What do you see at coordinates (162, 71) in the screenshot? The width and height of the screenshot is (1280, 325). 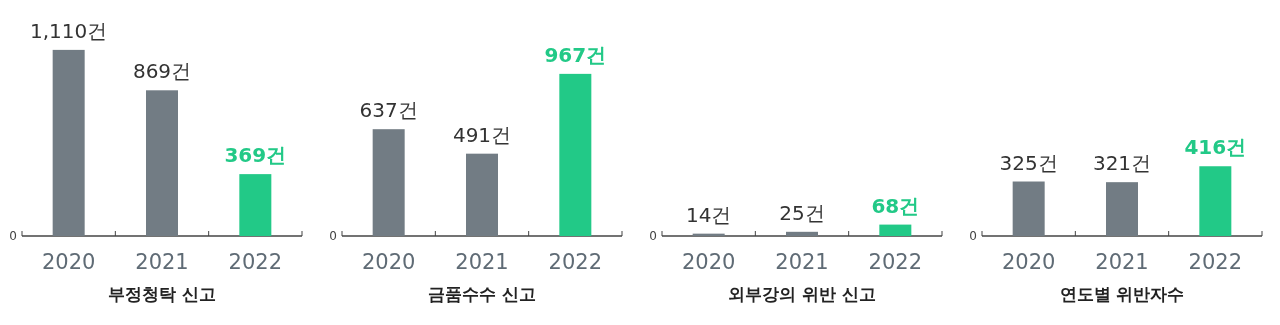 I see `data-label: 869건` at bounding box center [162, 71].